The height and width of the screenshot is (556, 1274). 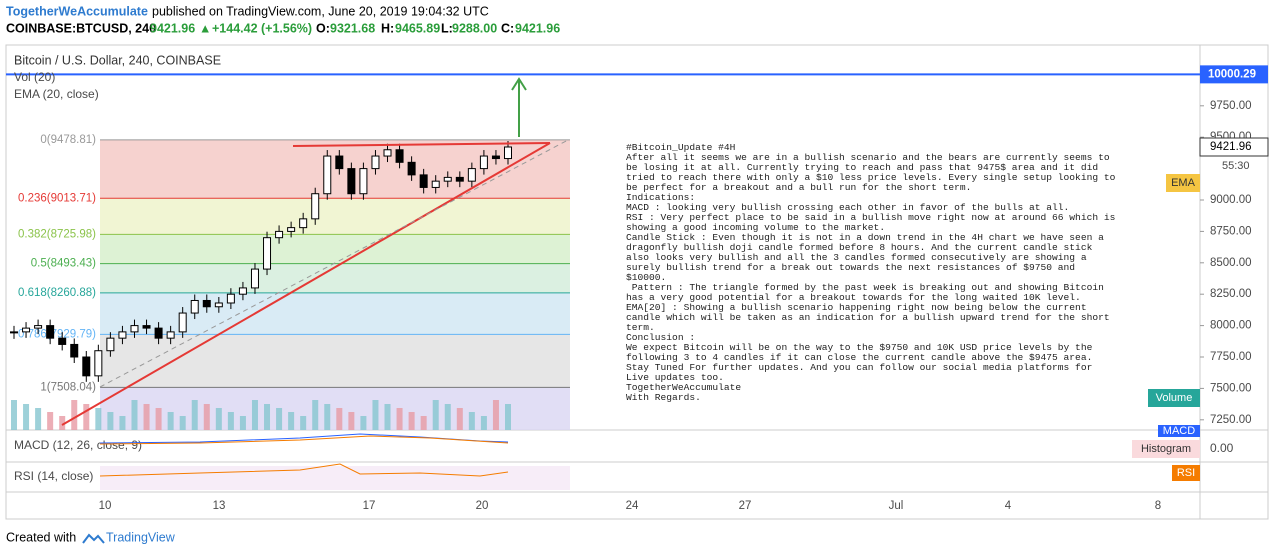 I want to click on rsi-tag-text: RSI, so click(x=1186, y=473).